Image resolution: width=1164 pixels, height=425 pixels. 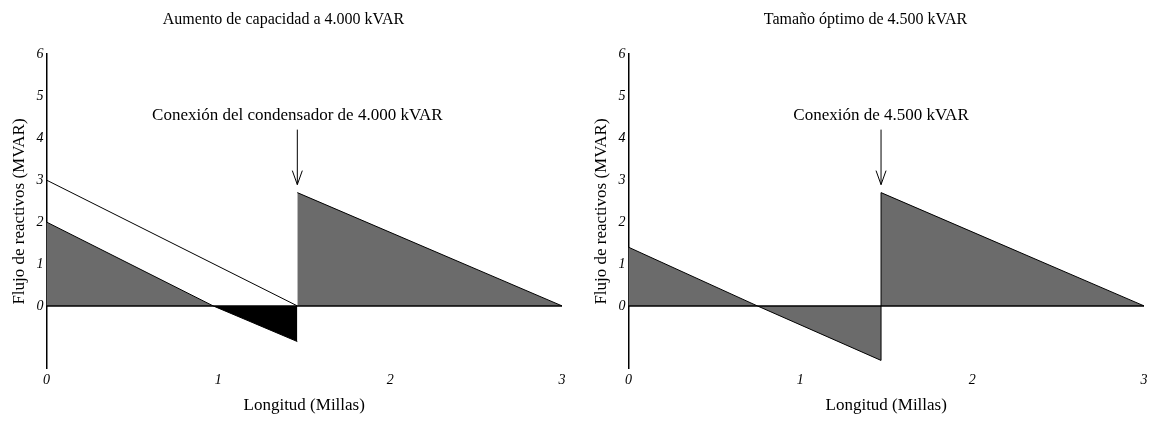 I want to click on chart-title: Aumento de capacidad a 4.000 kVAR, so click(x=283, y=18).